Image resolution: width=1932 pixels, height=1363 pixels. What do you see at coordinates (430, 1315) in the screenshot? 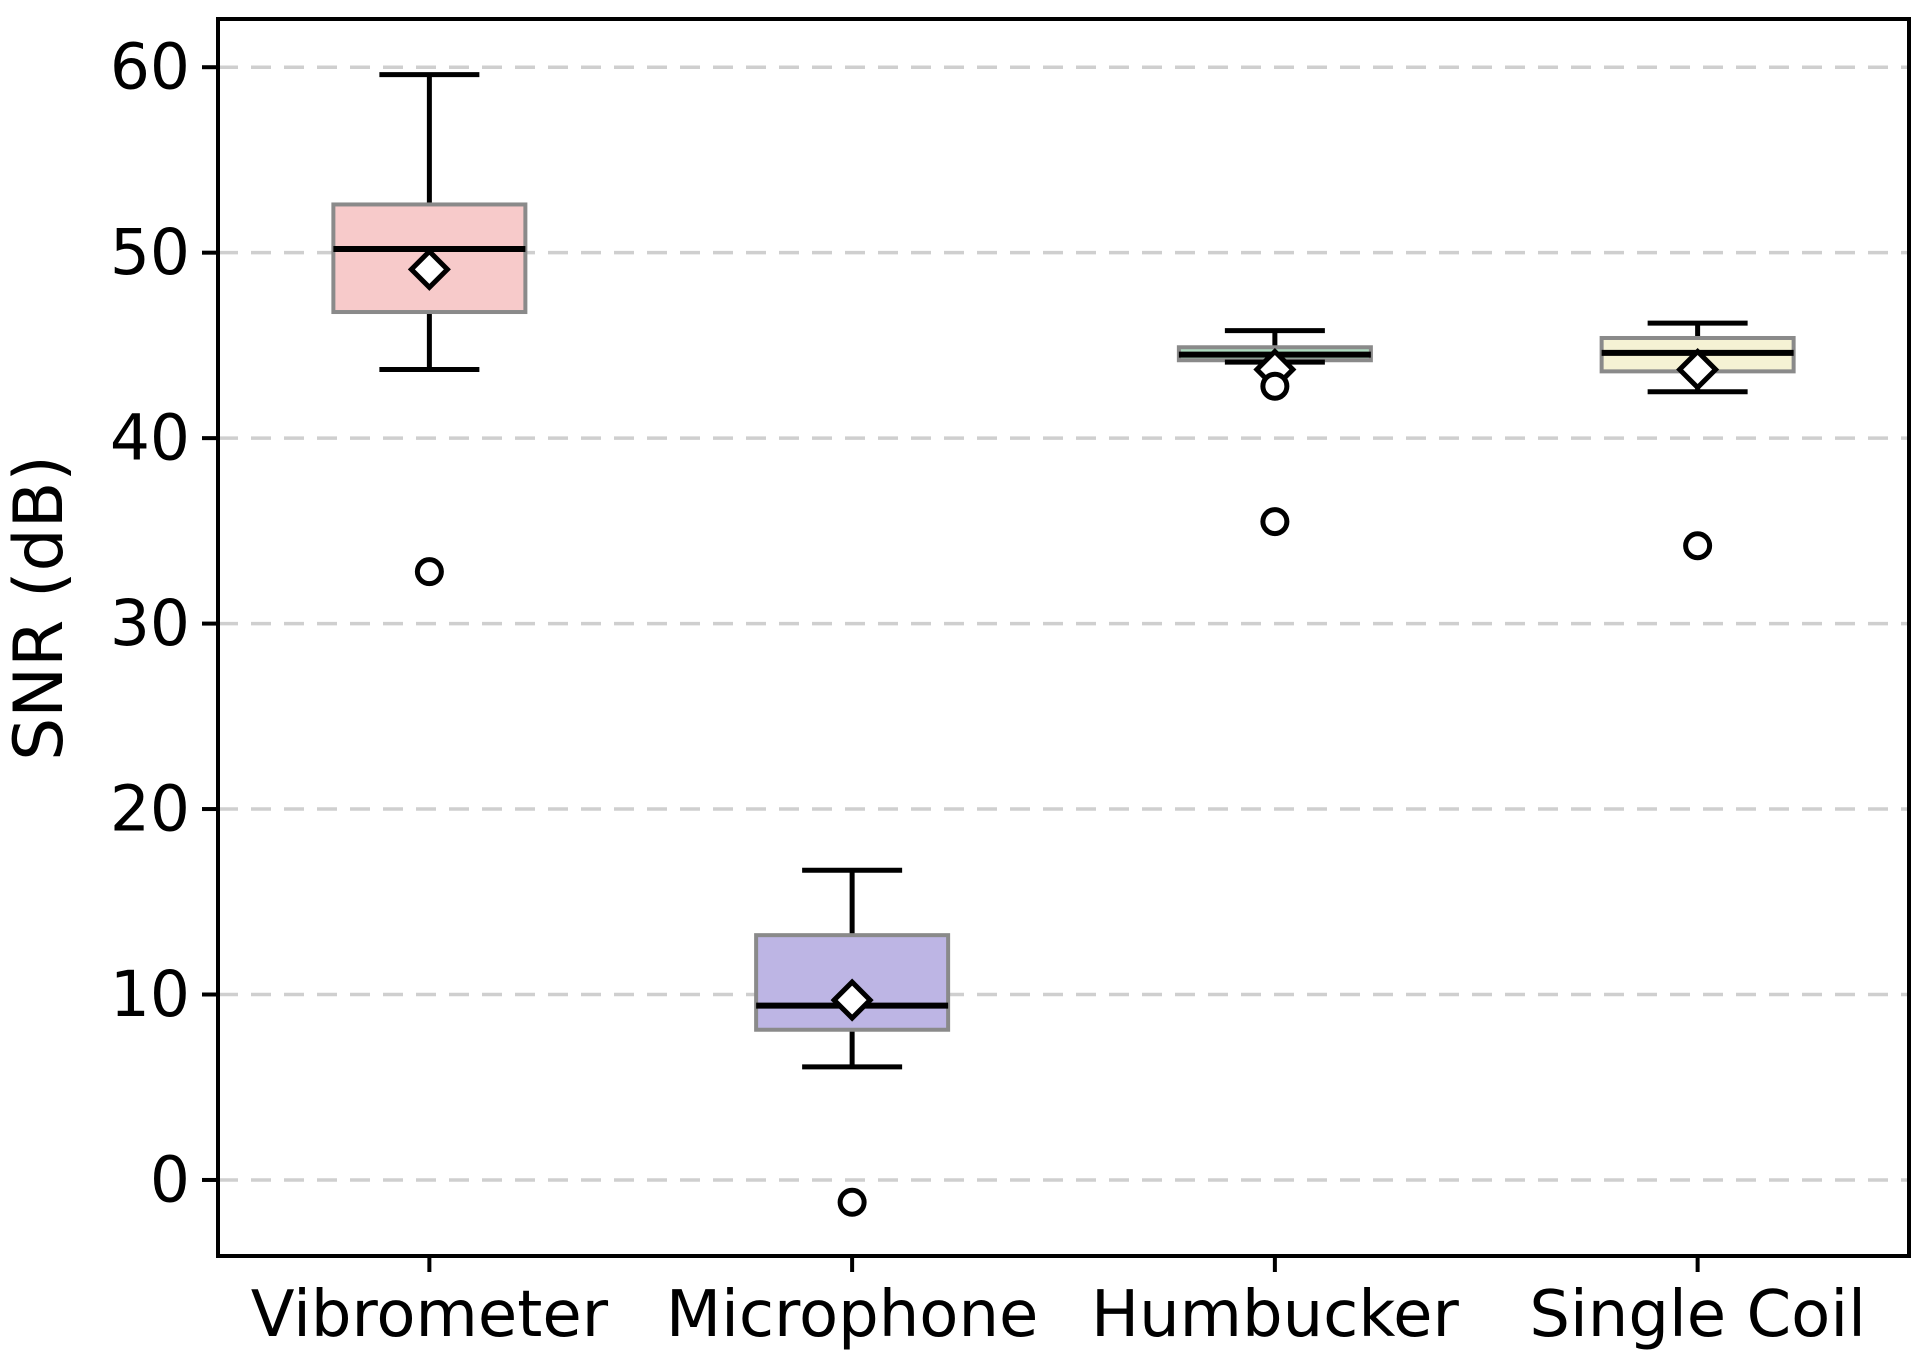
I see `x-category-label: Vibrometer` at bounding box center [430, 1315].